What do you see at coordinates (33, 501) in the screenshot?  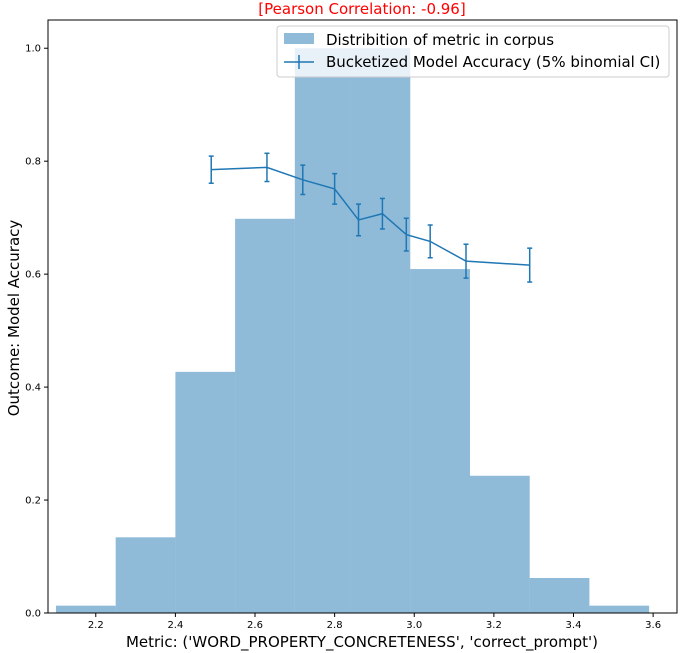 I see `y-tick-label: 0.2` at bounding box center [33, 501].